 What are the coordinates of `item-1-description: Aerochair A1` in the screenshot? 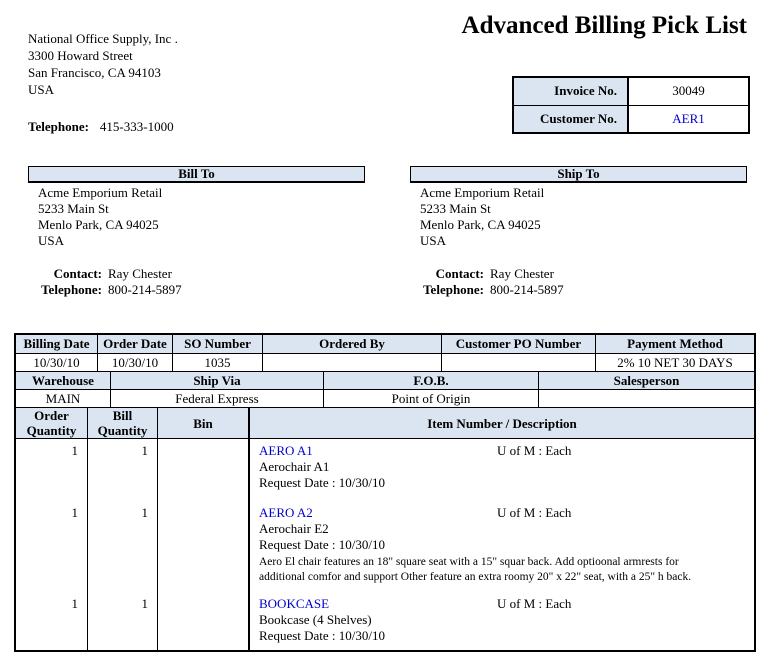 It's located at (294, 466).